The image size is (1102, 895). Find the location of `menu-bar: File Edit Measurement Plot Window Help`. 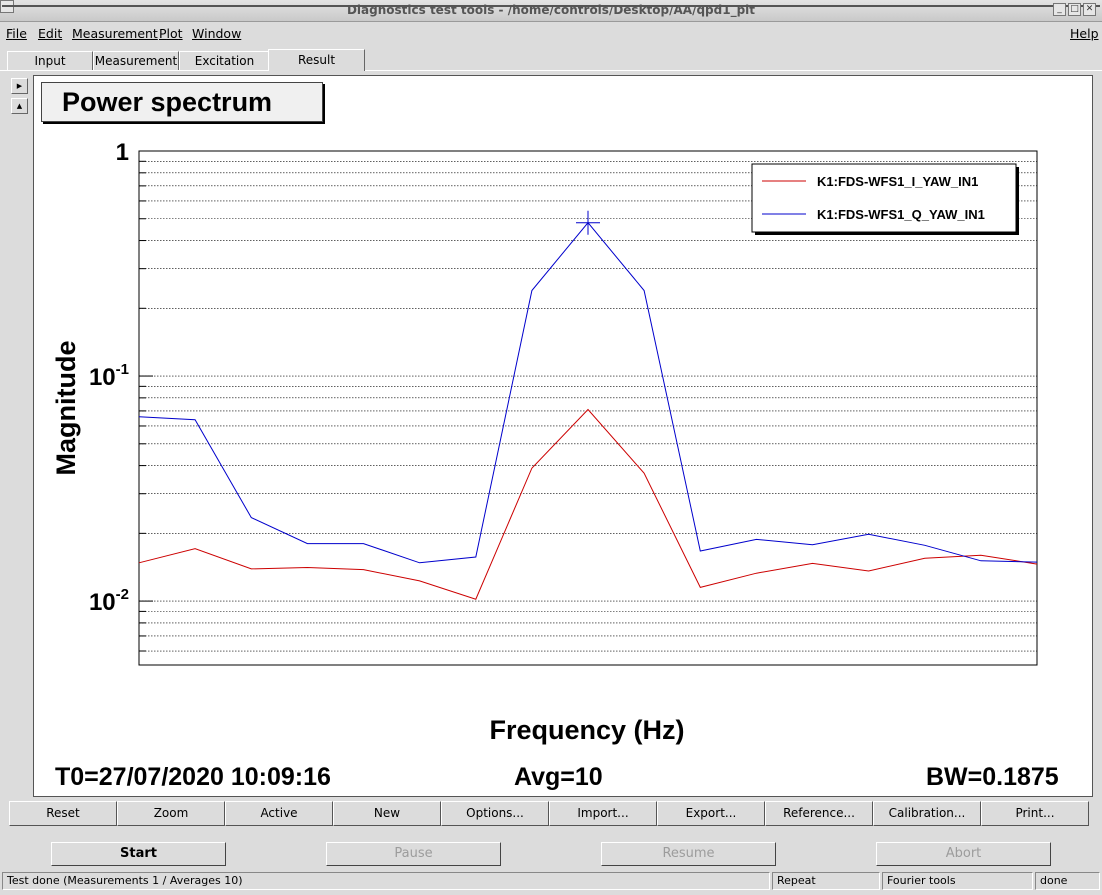

menu-bar: File Edit Measurement Plot Window Help is located at coordinates (551, 33).